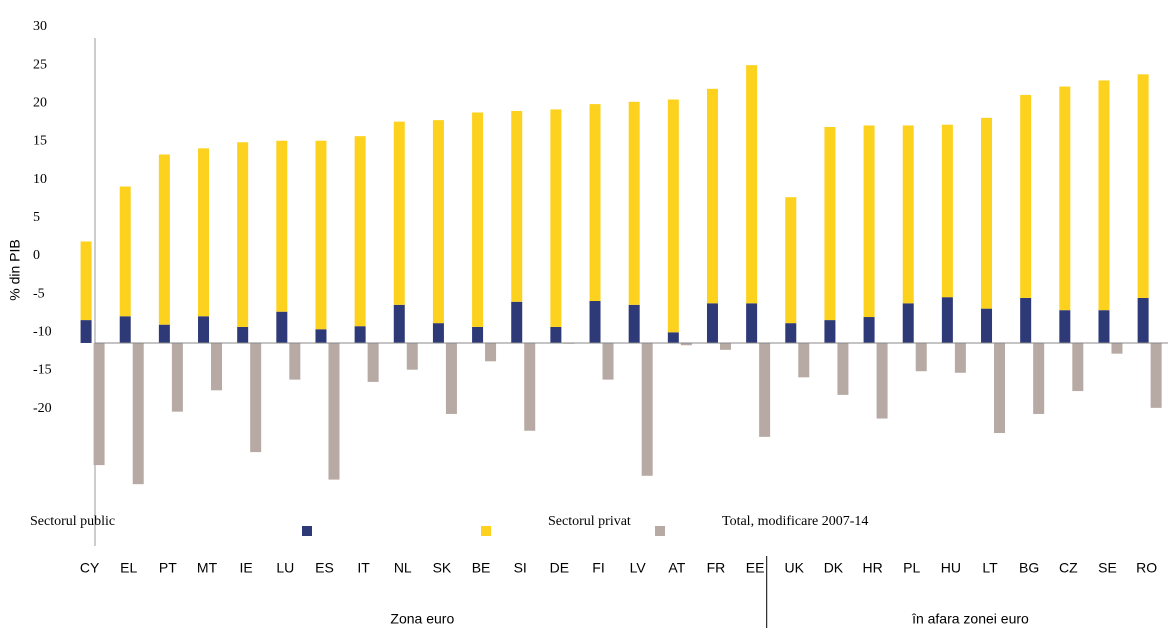  What do you see at coordinates (90, 568) in the screenshot?
I see `x-tick-label: CY` at bounding box center [90, 568].